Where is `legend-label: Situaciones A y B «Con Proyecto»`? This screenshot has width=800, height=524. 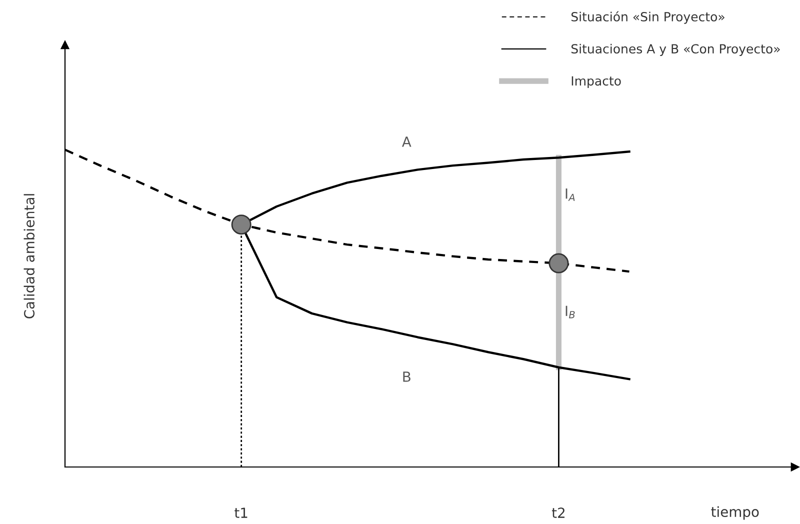
legend-label: Situaciones A y B «Con Proyecto» is located at coordinates (675, 50).